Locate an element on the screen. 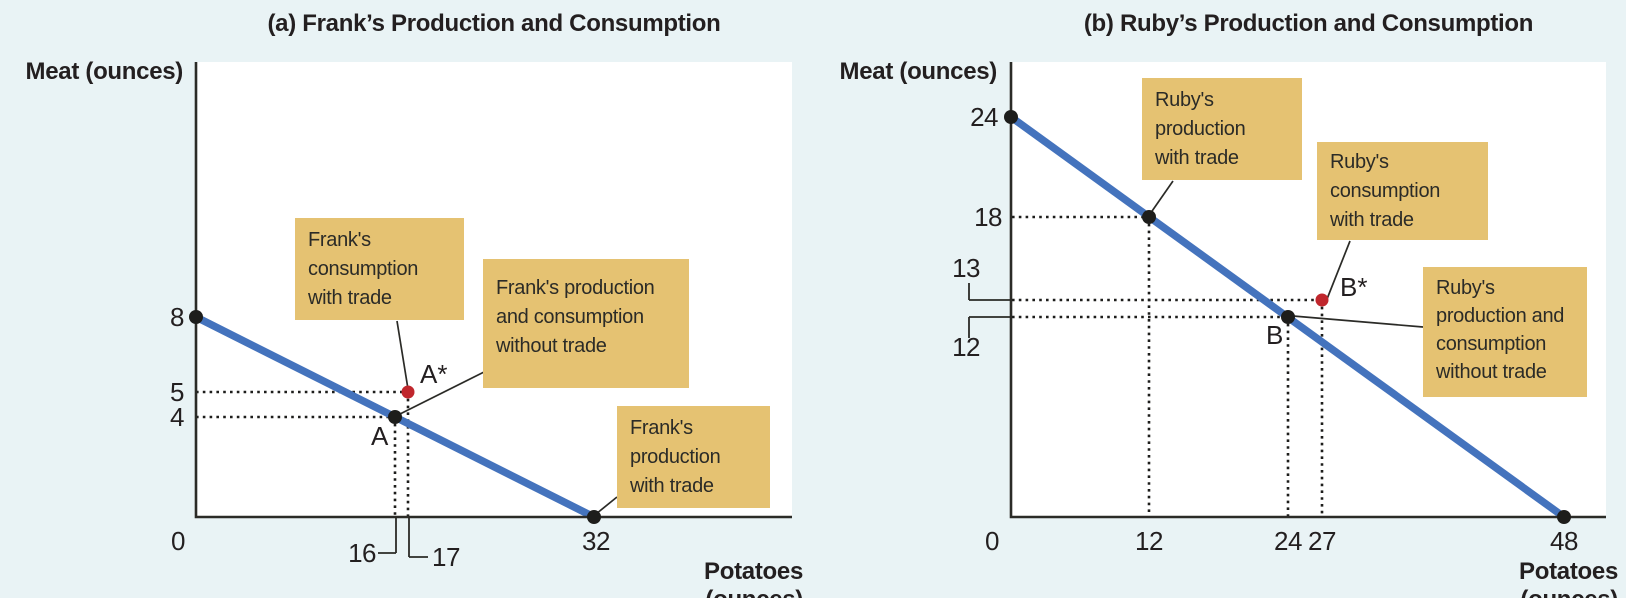 Image resolution: width=1626 pixels, height=598 pixels. panel-a-x-axis-label: Potatoes (ounces) is located at coordinates (753, 578).